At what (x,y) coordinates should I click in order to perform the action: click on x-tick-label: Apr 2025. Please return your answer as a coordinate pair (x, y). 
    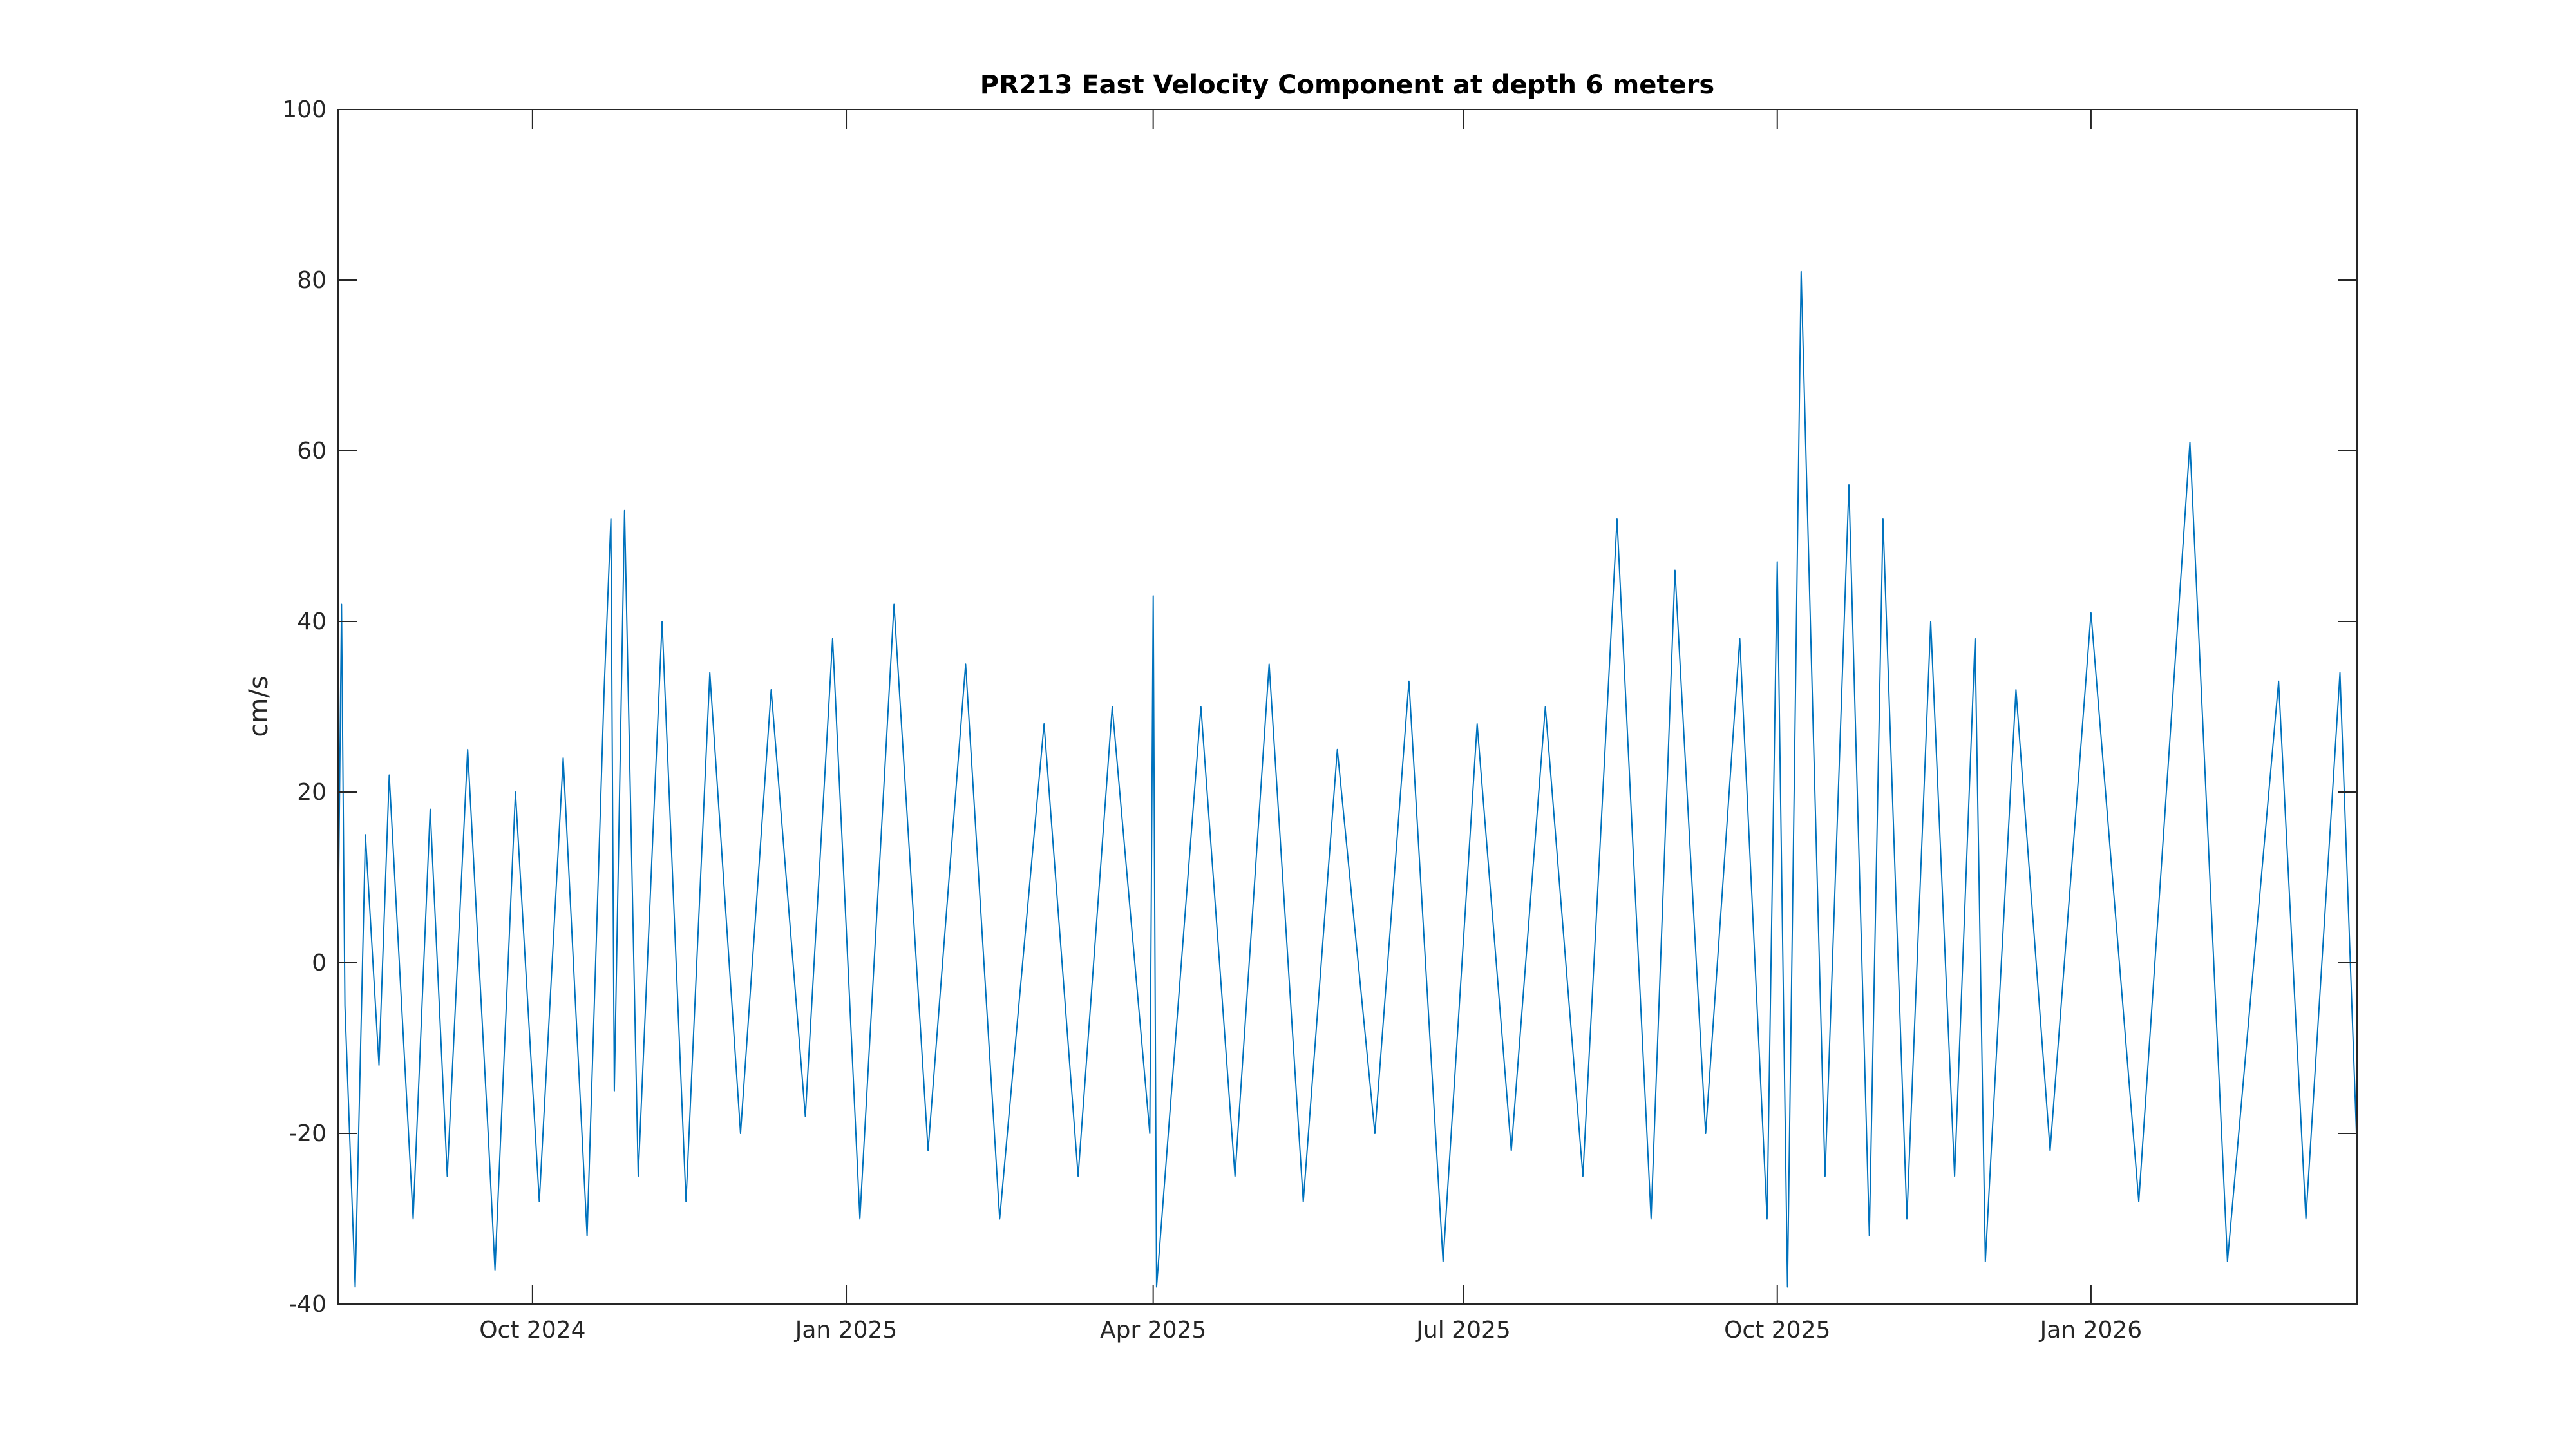
    Looking at the image, I should click on (1153, 1330).